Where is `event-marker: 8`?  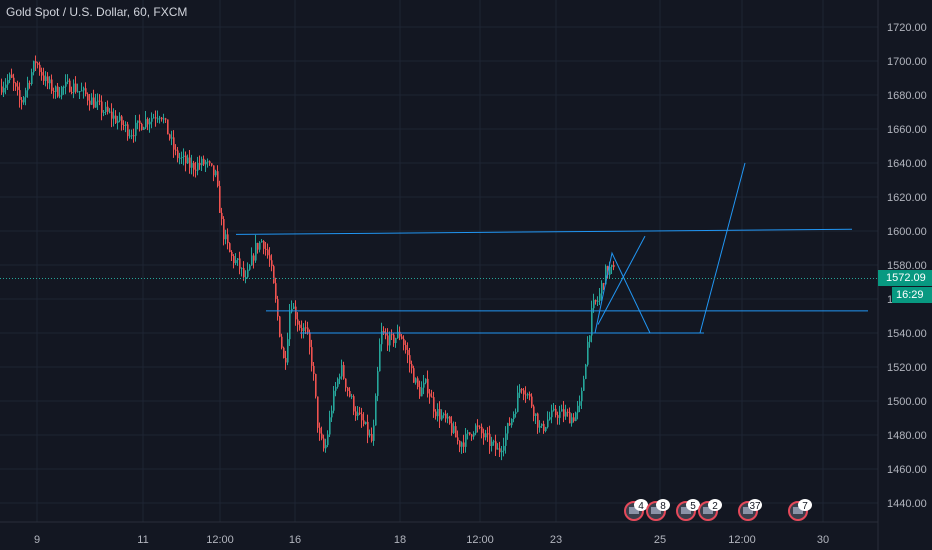
event-marker: 8 is located at coordinates (658, 510).